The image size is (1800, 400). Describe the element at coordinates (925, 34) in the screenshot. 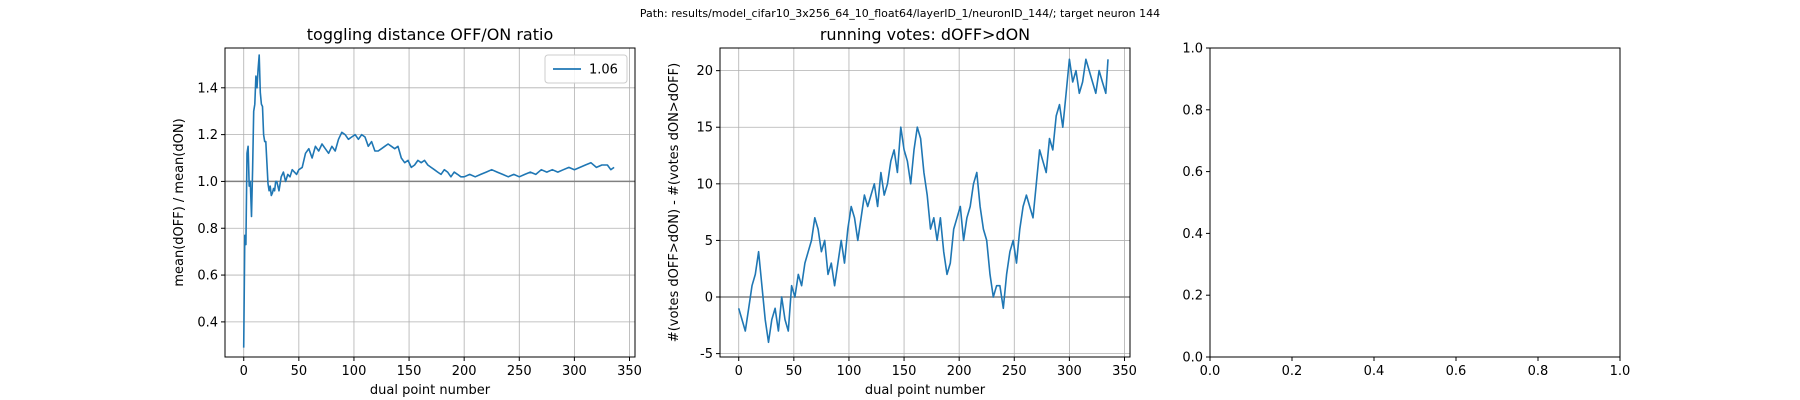

I see `chart-title: running votes: dOFF>dON` at that location.